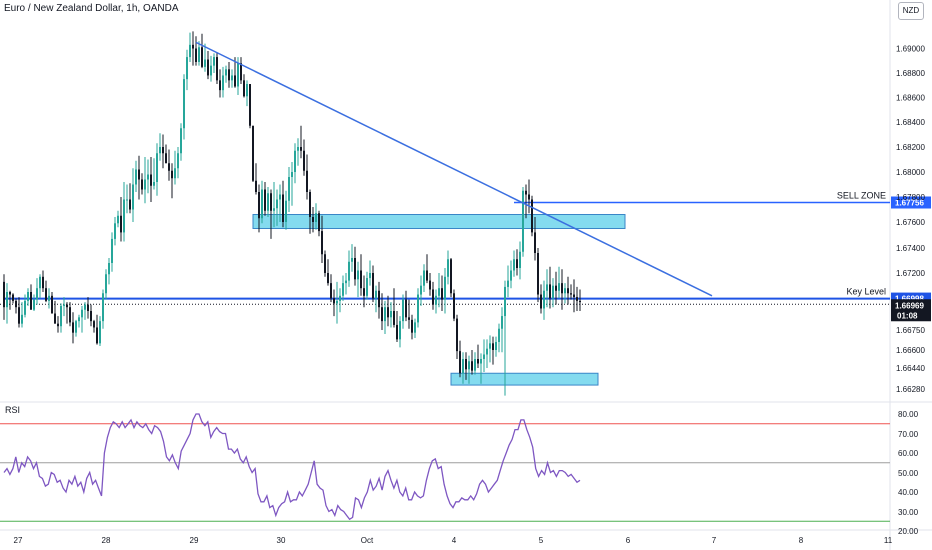  I want to click on price-tick-label: 1.68800, so click(910, 73).